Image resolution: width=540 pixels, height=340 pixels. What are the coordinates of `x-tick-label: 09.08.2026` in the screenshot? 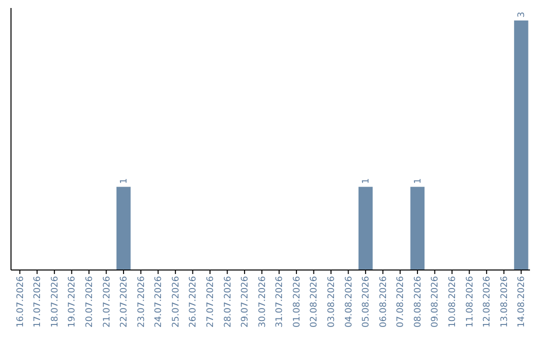 It's located at (435, 302).